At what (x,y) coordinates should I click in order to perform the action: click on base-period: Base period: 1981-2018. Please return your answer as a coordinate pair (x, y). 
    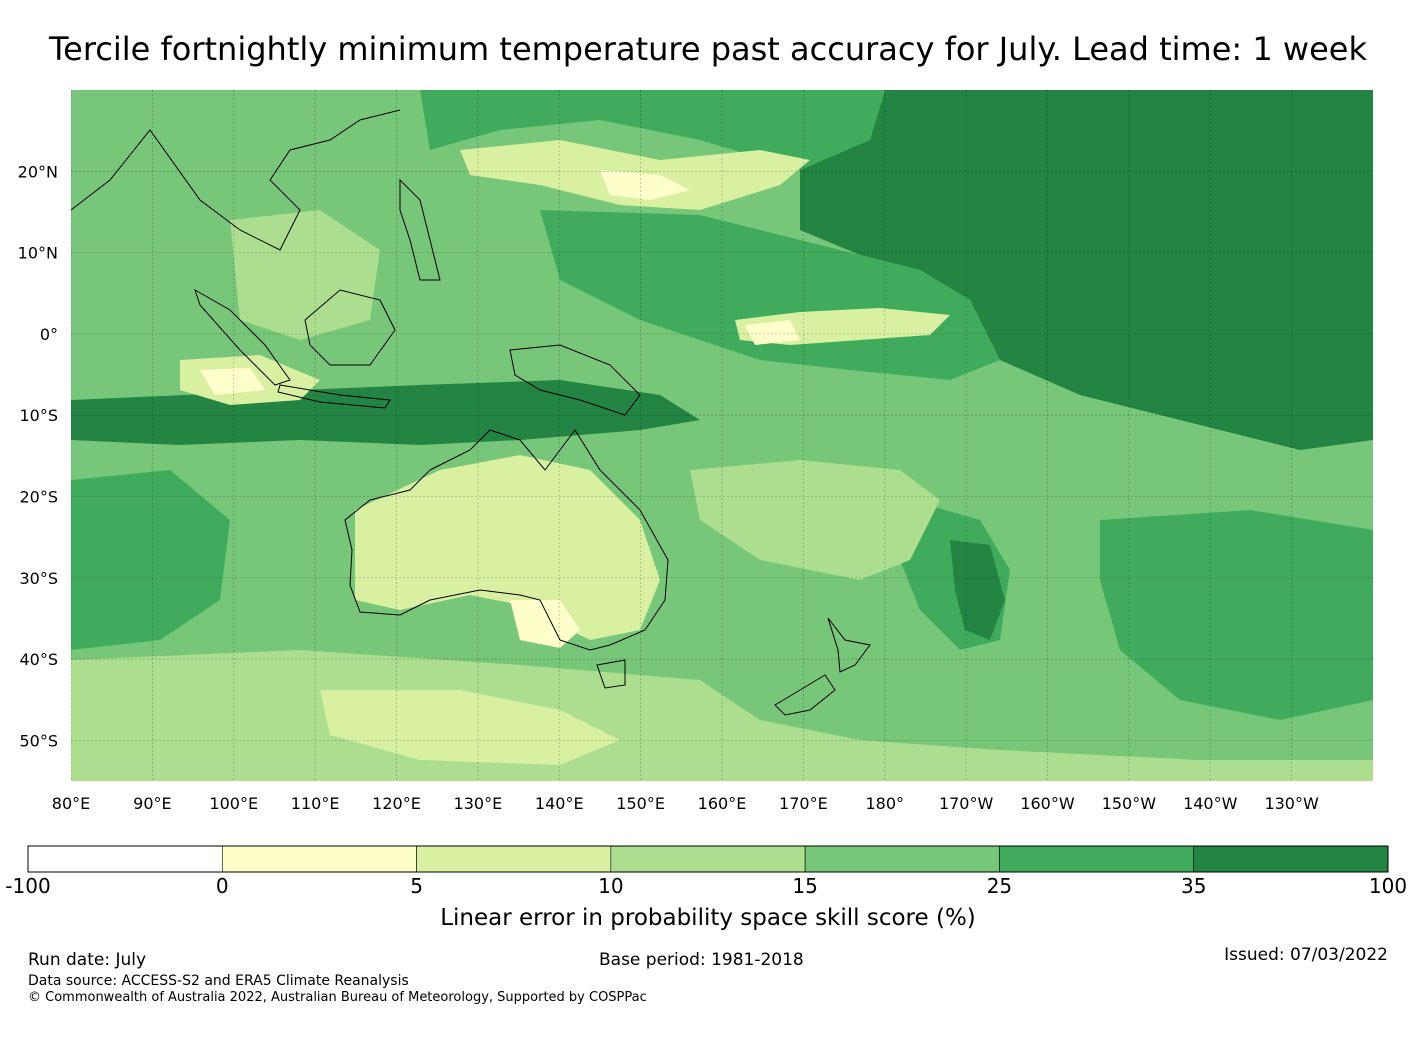
    Looking at the image, I should click on (701, 960).